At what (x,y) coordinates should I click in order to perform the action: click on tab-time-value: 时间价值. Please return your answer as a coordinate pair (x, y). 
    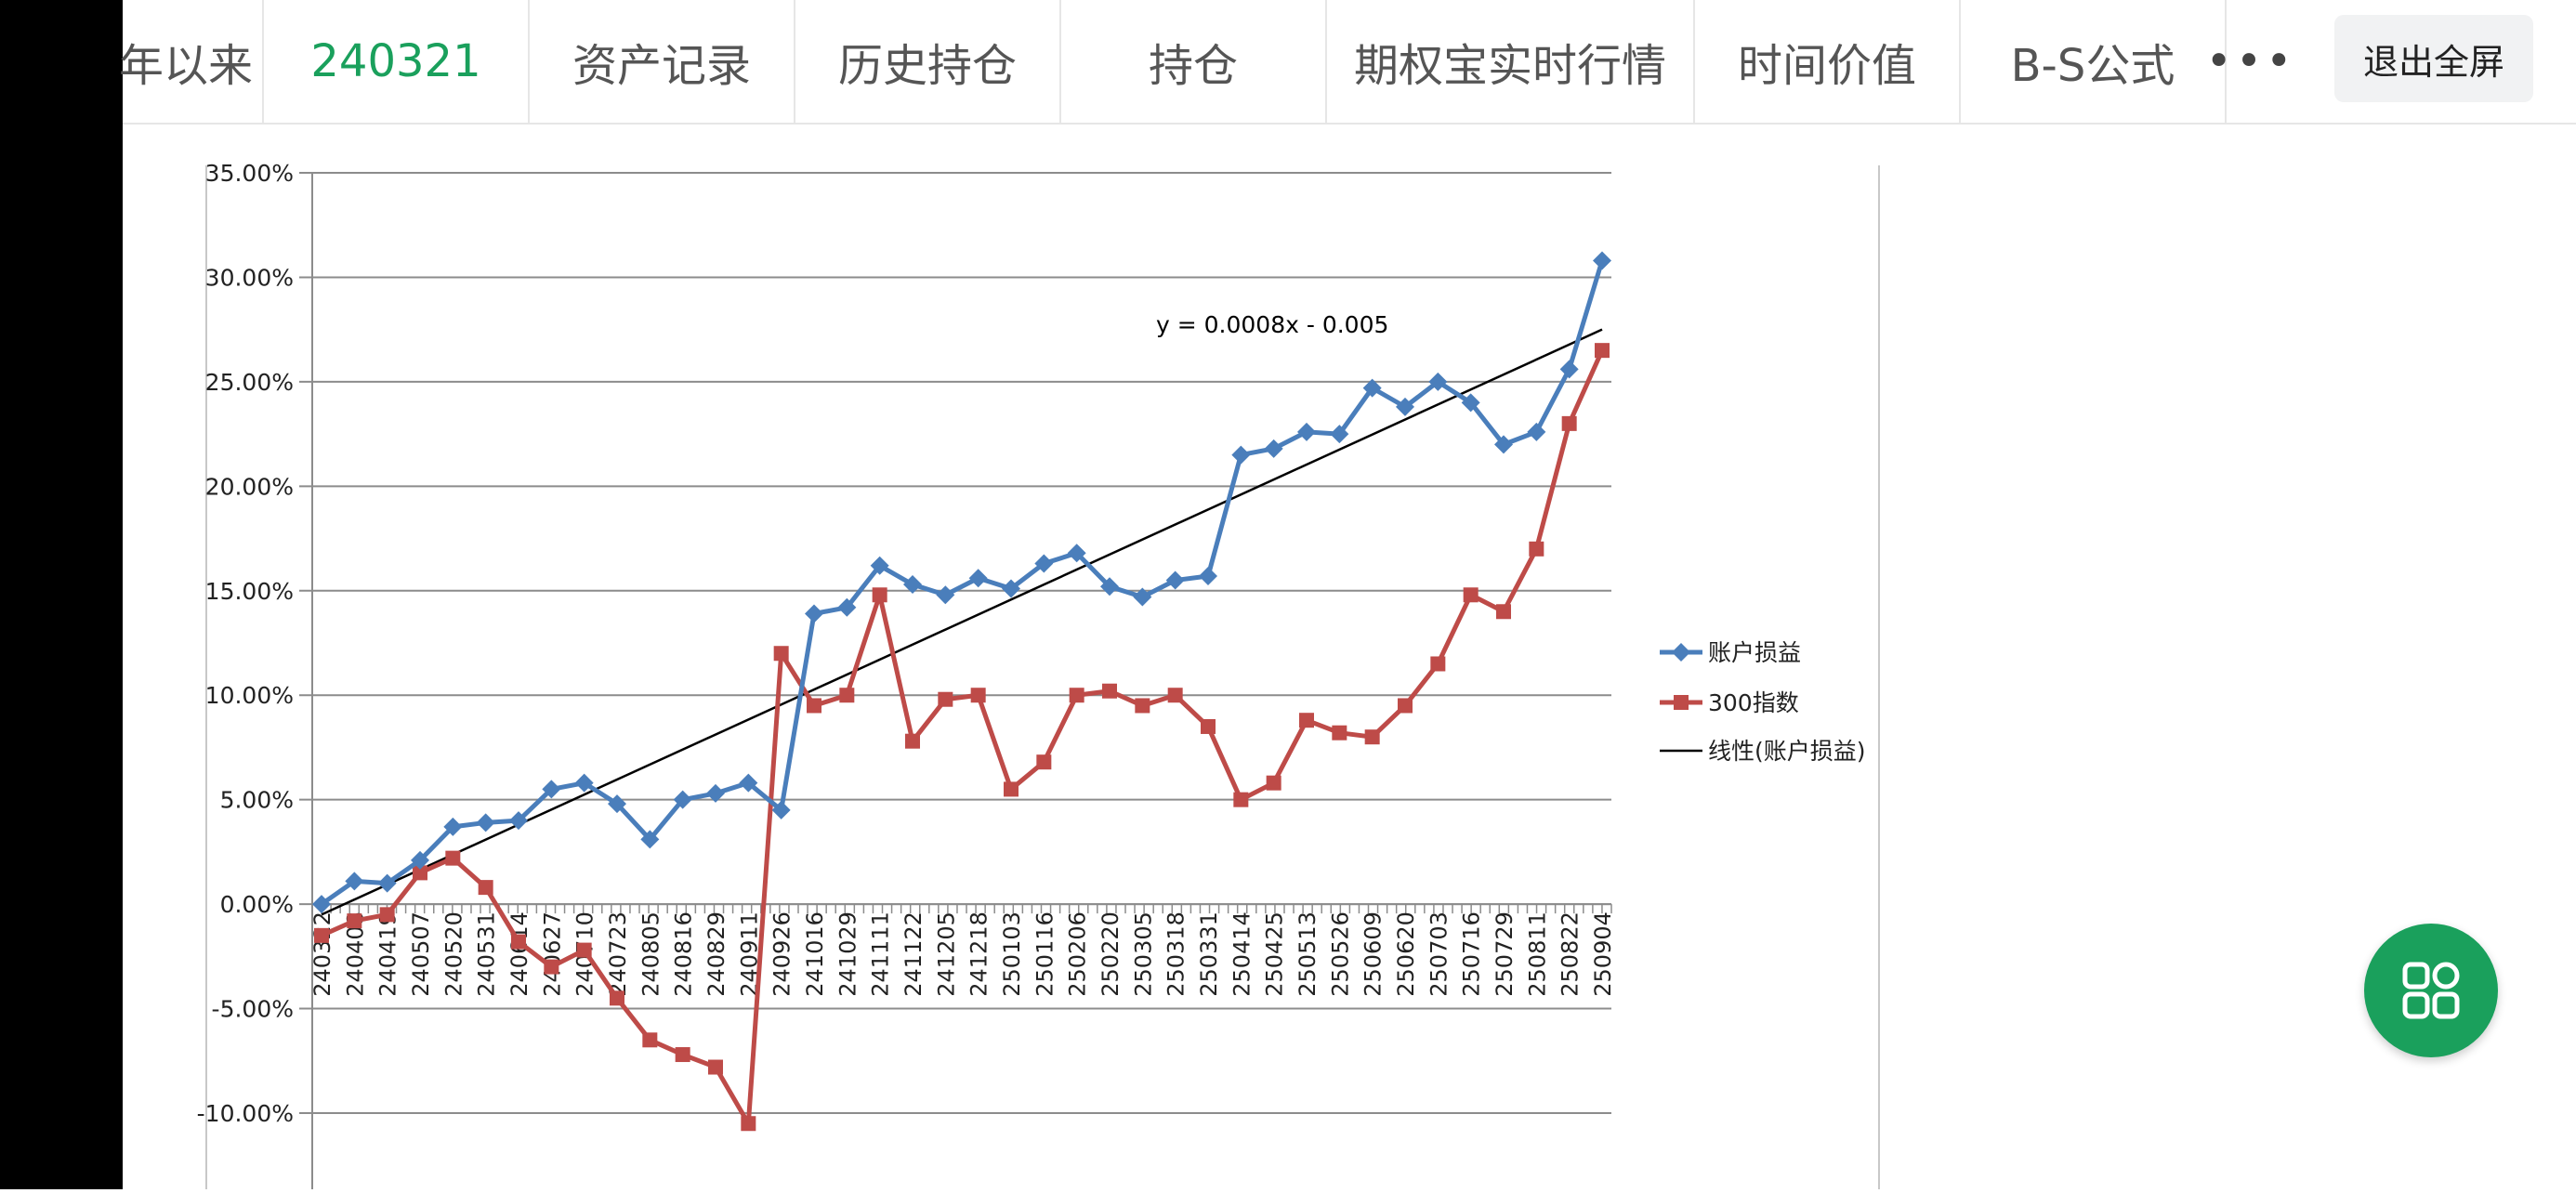
    Looking at the image, I should click on (1828, 61).